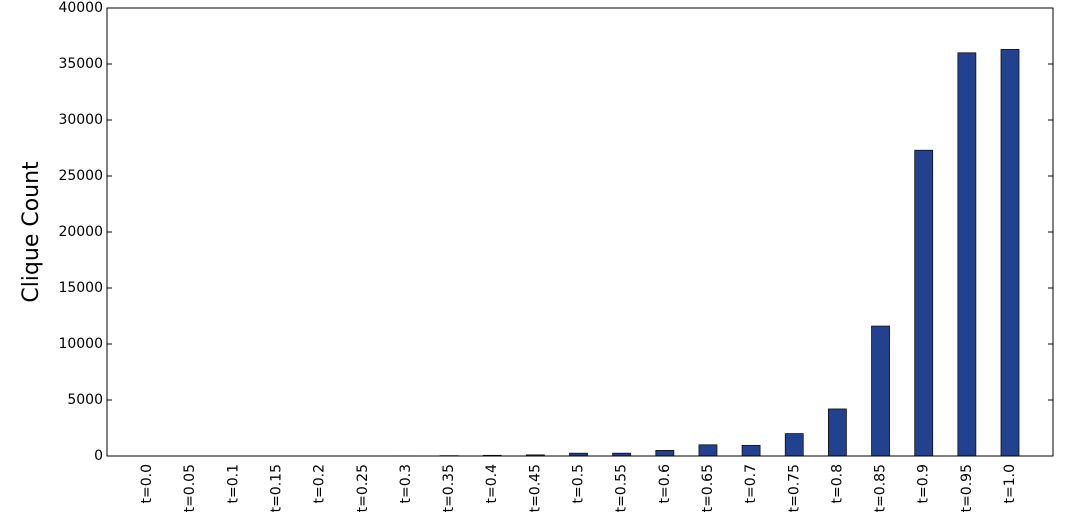 This screenshot has height=520, width=1065. What do you see at coordinates (31, 232) in the screenshot?
I see `y-axis-label: Clique Count` at bounding box center [31, 232].